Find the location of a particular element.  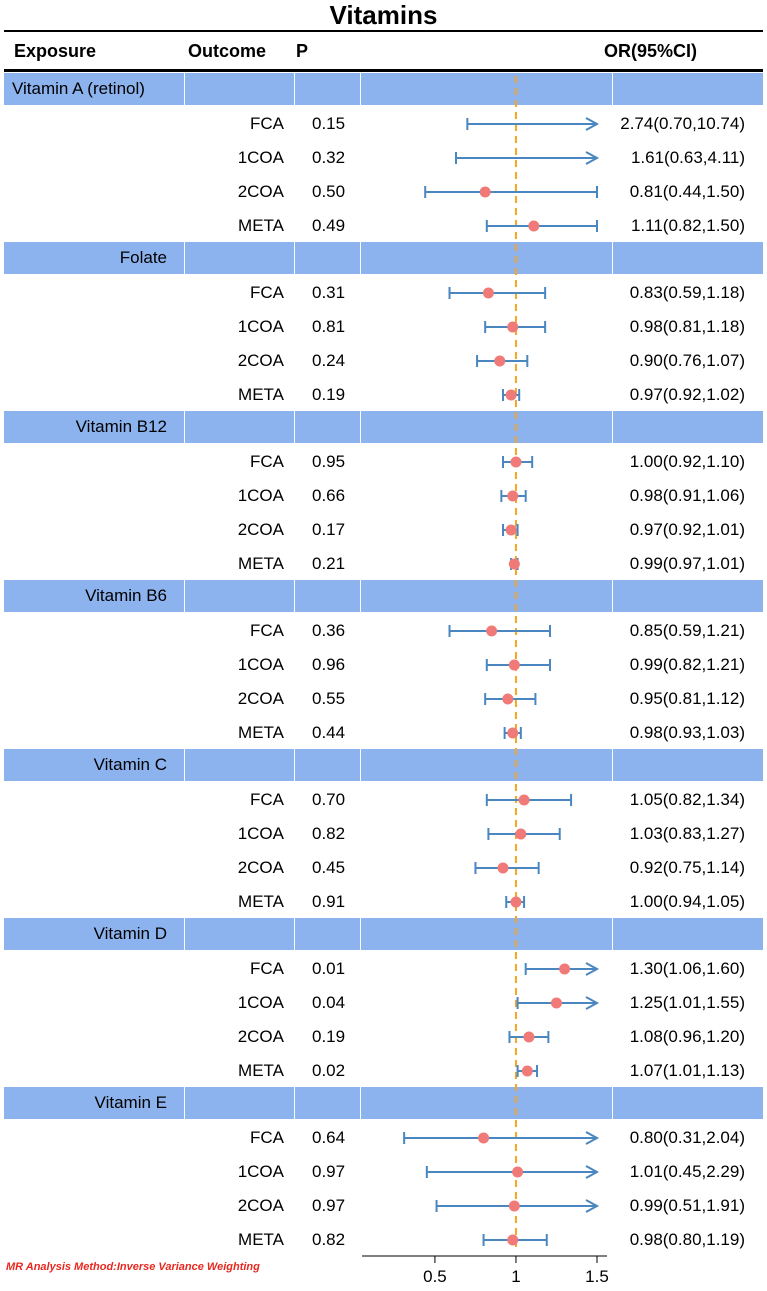

or-ci-value: 0.99(0.51,1.91) is located at coordinates (687, 1205).